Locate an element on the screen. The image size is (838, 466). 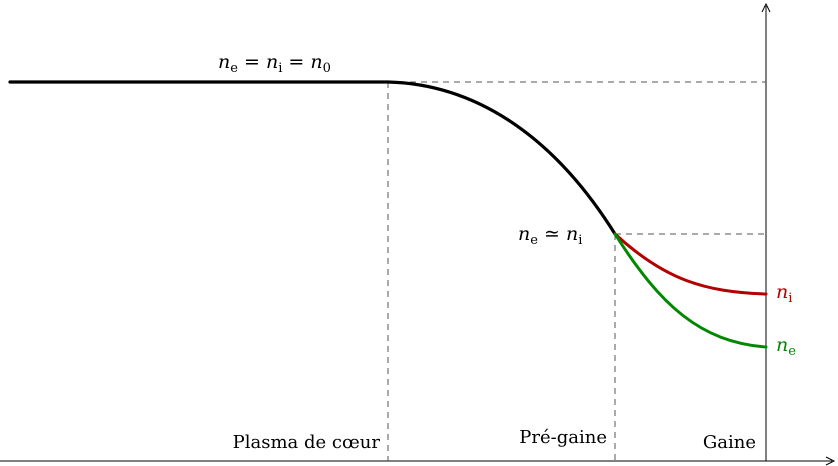
presheath-density-annotation: ne ≃ ni is located at coordinates (550, 235).